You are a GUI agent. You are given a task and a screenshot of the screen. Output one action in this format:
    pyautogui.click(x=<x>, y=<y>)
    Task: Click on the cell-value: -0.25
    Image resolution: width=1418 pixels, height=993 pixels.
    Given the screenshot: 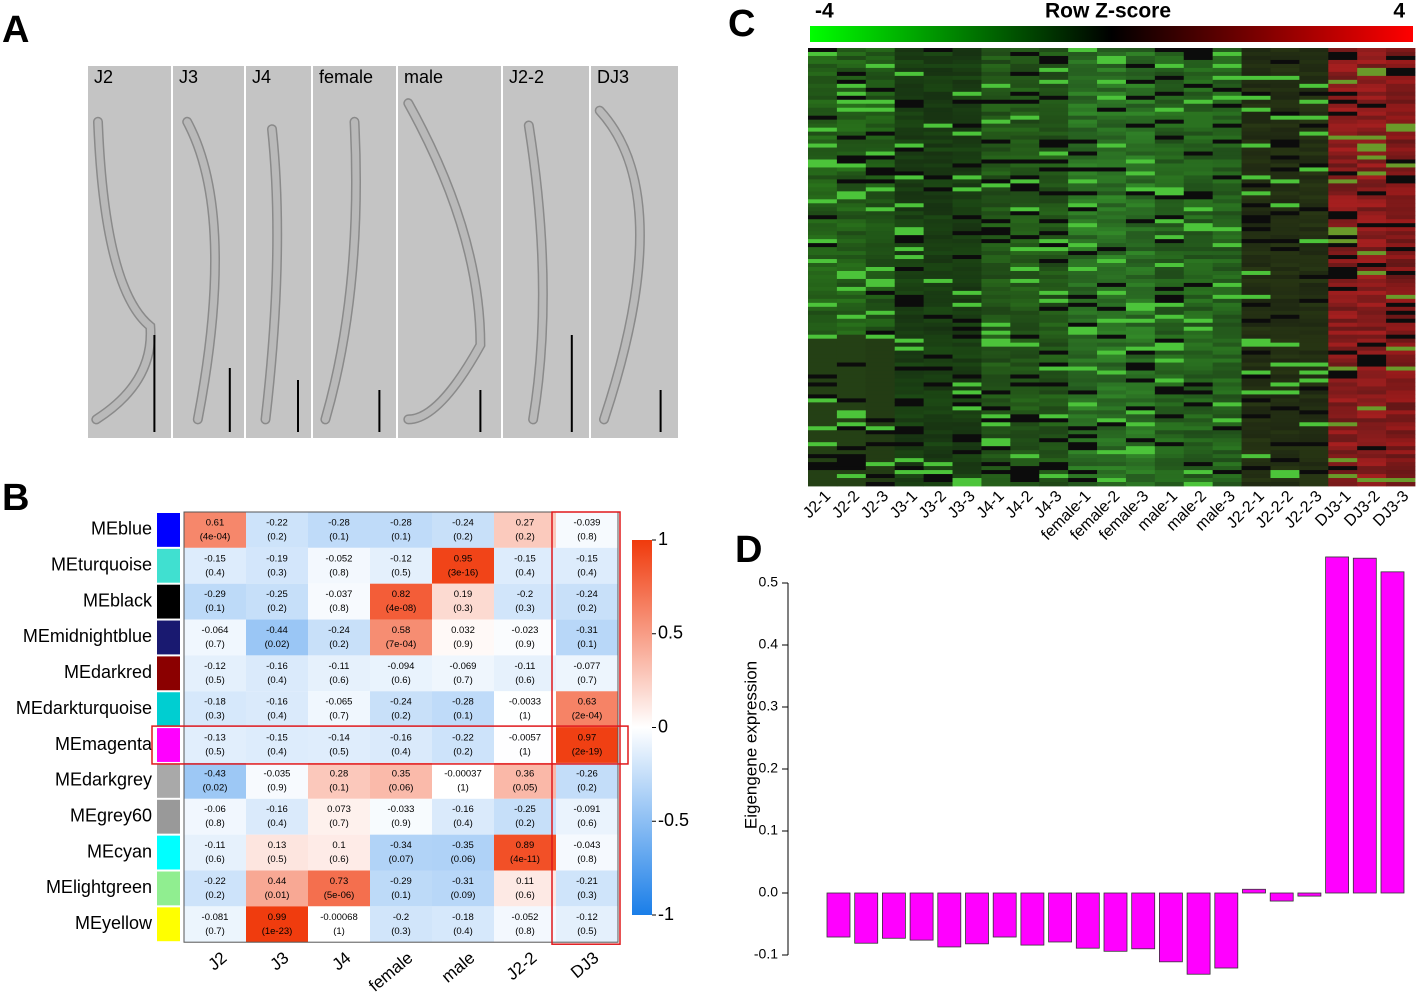 What is the action you would take?
    pyautogui.click(x=525, y=809)
    